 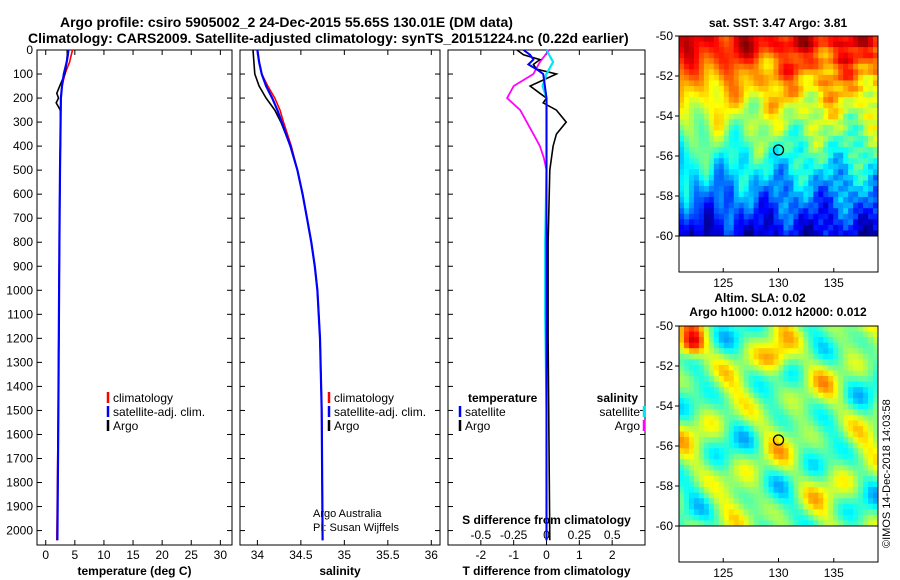 What do you see at coordinates (345, 555) in the screenshot?
I see `salinity-xtick-label: 35` at bounding box center [345, 555].